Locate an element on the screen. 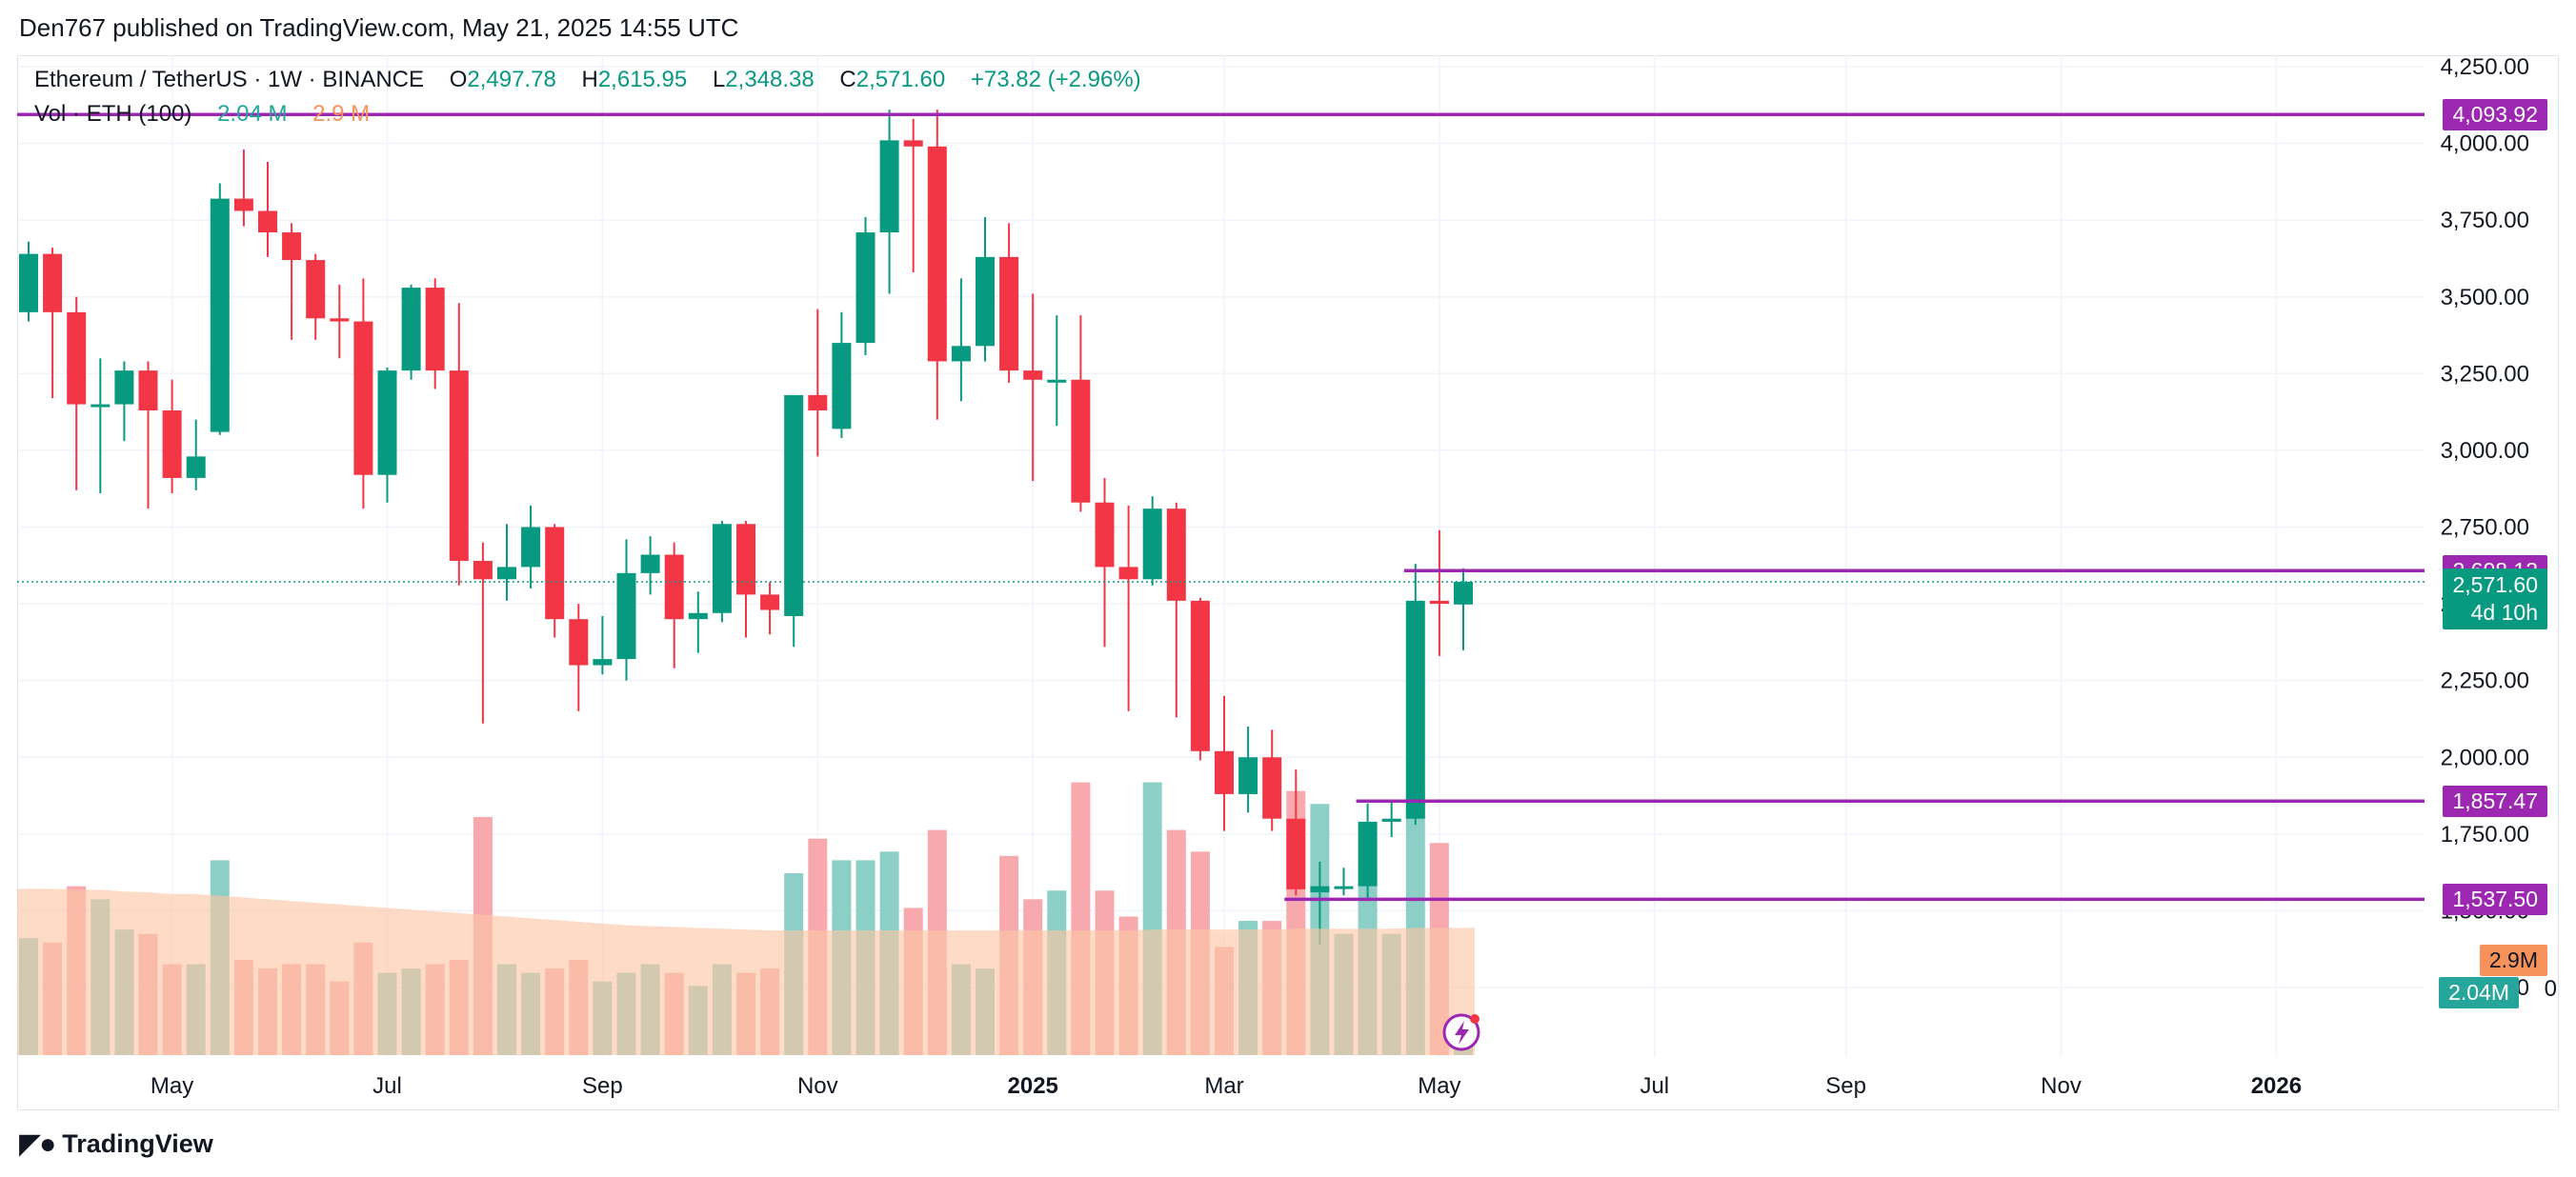 This screenshot has width=2576, height=1177. low-label: L is located at coordinates (719, 79).